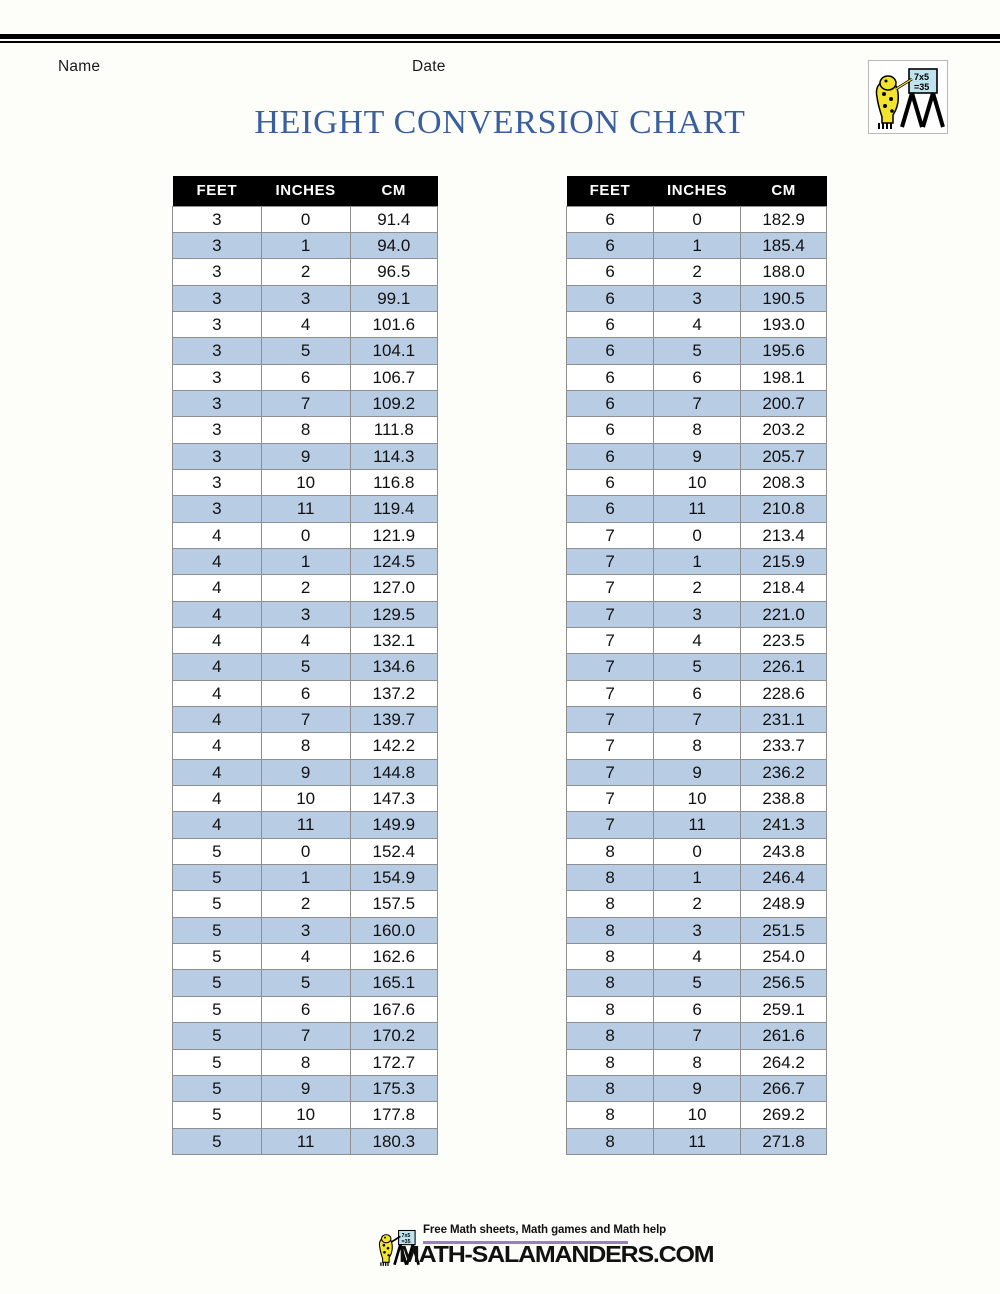 The image size is (1000, 1294). I want to click on footer-logo-artwork: 7x5 =35, so click(399, 1247).